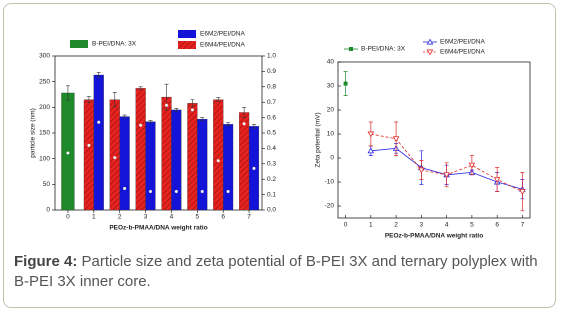 The image size is (561, 313). I want to click on y-axis-label: Zeta potential (mV), so click(318, 139).